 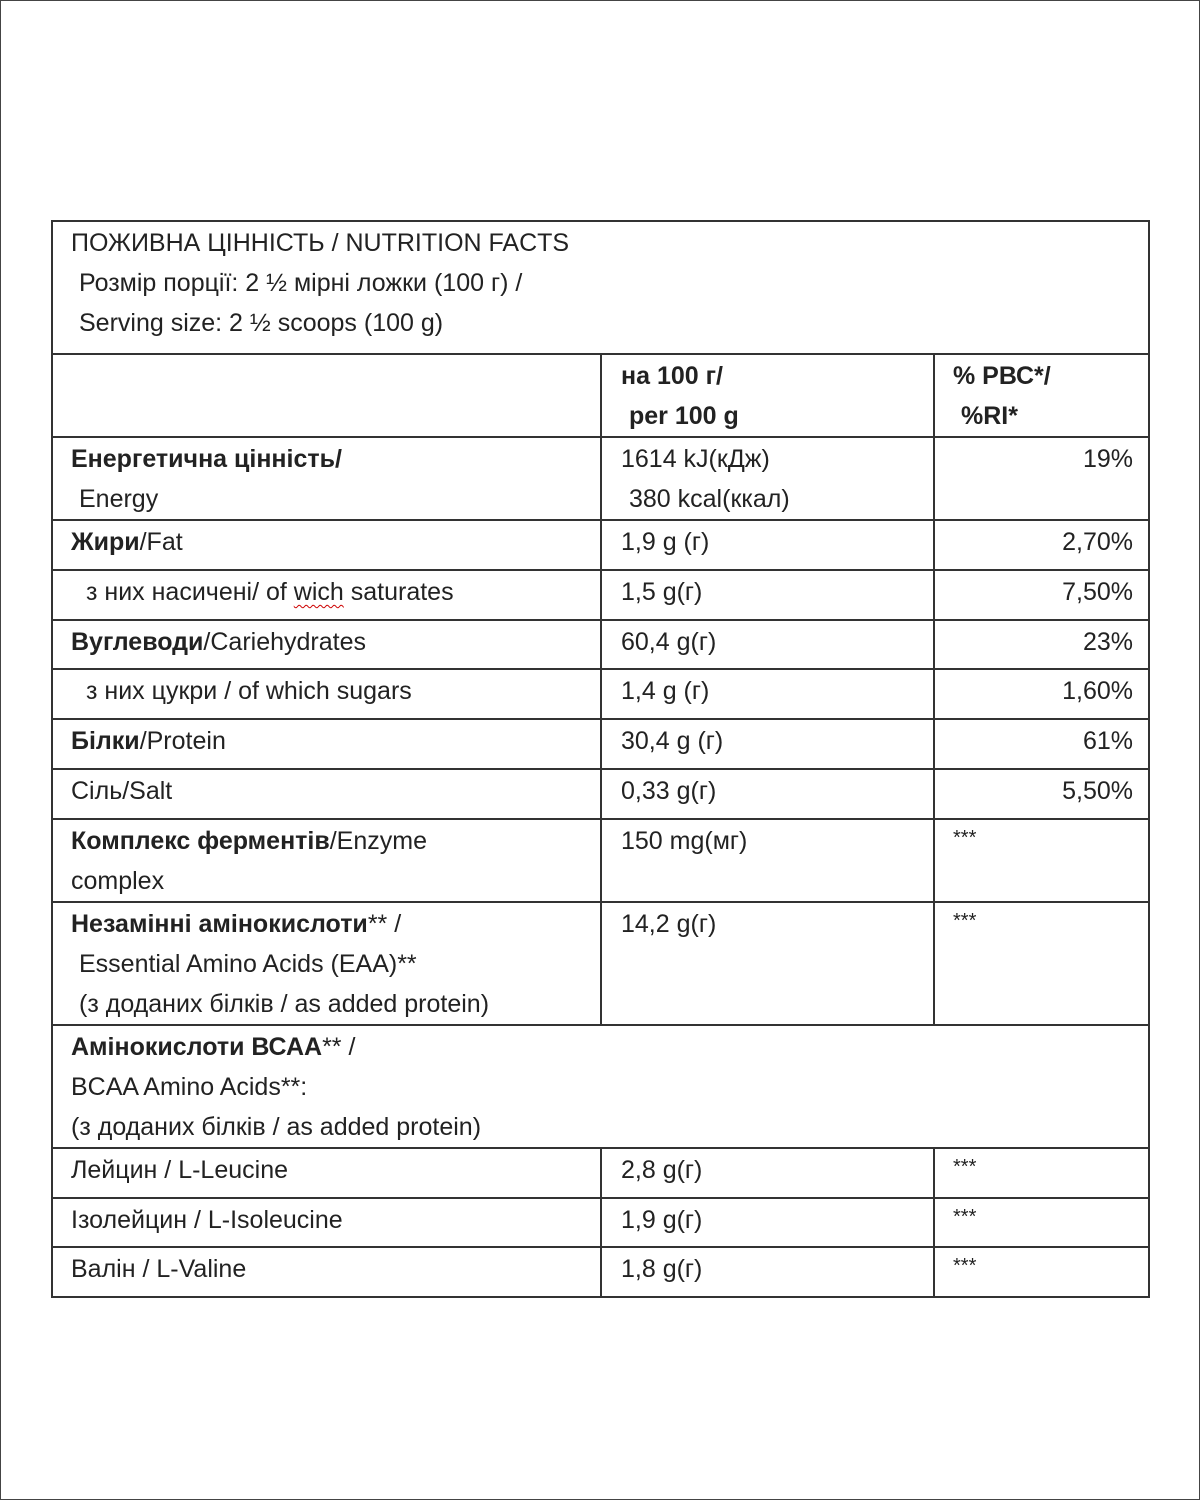 What do you see at coordinates (1041, 644) in the screenshot?
I see `ri-value: 23%` at bounding box center [1041, 644].